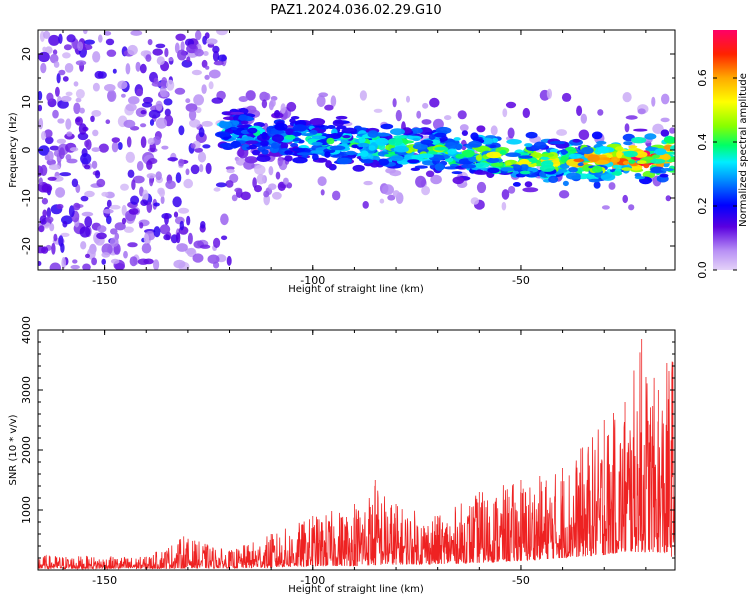 Image resolution: width=750 pixels, height=600 pixels. Describe the element at coordinates (26, 390) in the screenshot. I see `y-tick-label: 3000` at that location.